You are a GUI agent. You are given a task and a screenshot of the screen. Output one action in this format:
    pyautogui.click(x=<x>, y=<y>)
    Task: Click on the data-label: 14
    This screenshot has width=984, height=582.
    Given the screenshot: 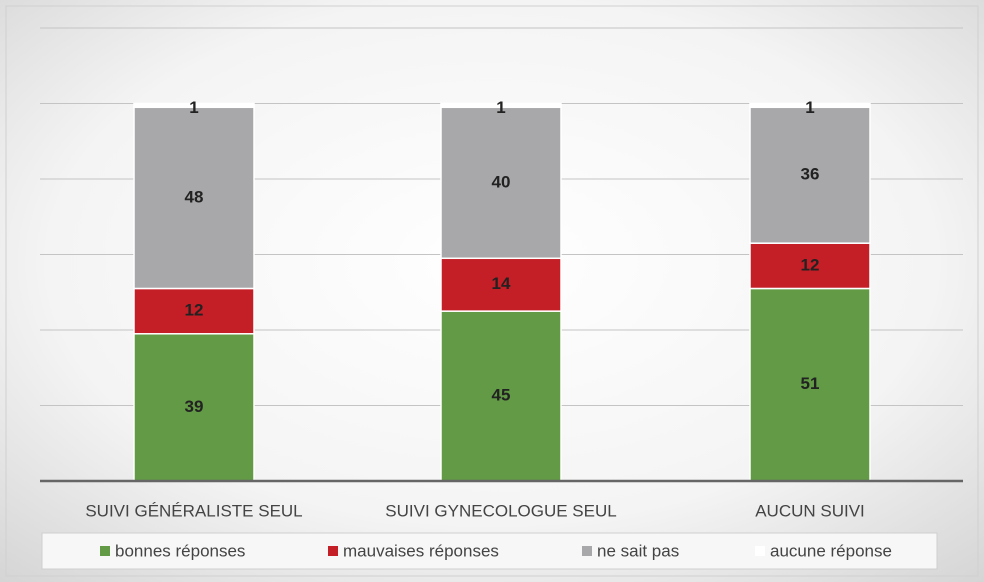 What is the action you would take?
    pyautogui.click(x=501, y=283)
    